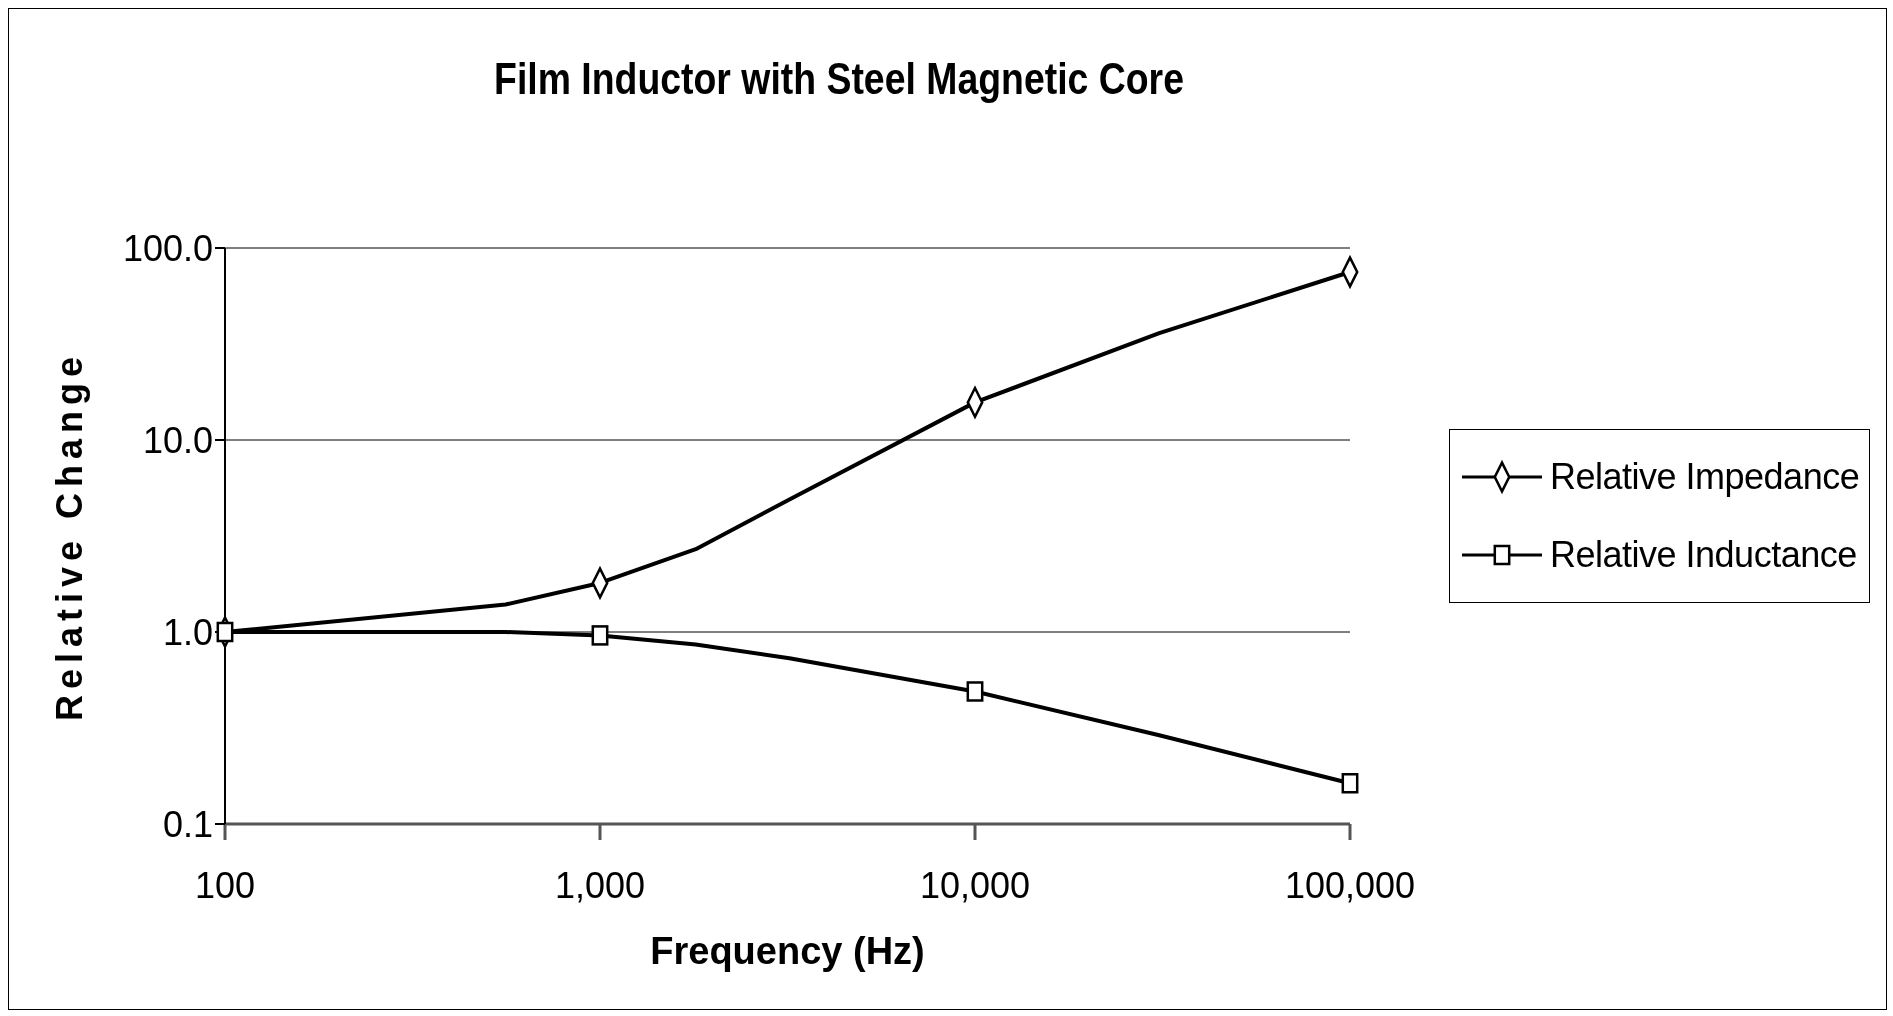 The image size is (1893, 1016). What do you see at coordinates (839, 79) in the screenshot?
I see `chart-title: Film Inductor with Steel Magnetic Core` at bounding box center [839, 79].